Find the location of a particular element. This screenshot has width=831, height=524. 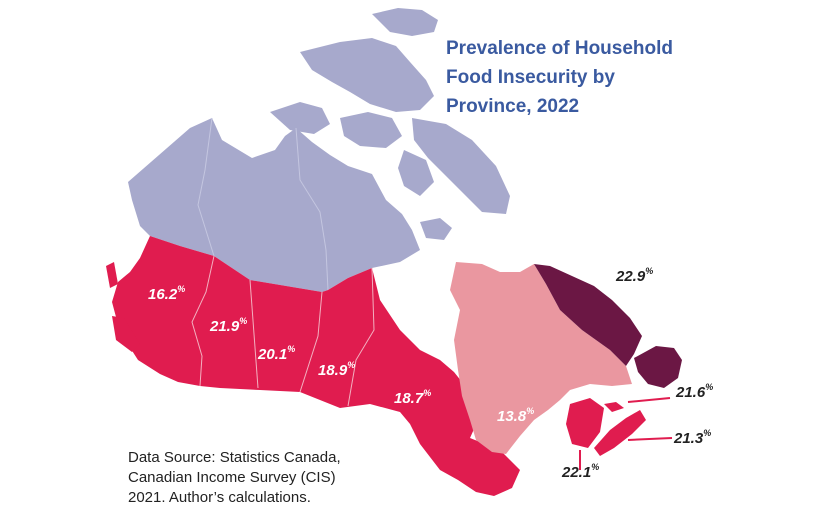

label-alberta: 21.9% is located at coordinates (229, 325).